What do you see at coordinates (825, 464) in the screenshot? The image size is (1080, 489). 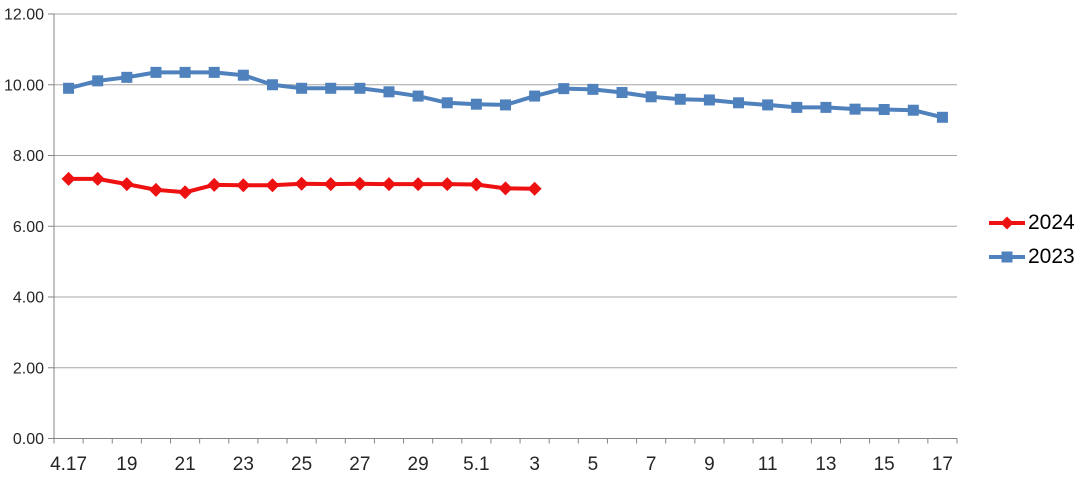 I see `x-tick-label: 13` at bounding box center [825, 464].